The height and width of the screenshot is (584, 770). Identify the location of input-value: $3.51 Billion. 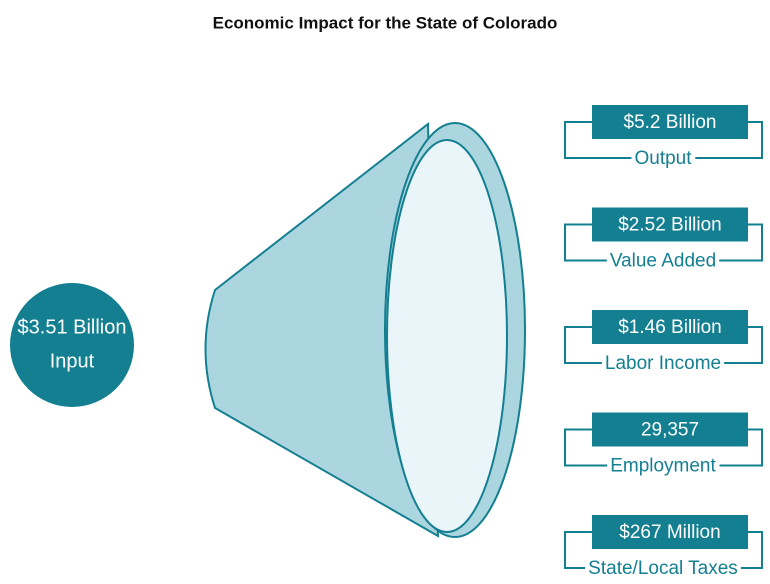
(72, 327).